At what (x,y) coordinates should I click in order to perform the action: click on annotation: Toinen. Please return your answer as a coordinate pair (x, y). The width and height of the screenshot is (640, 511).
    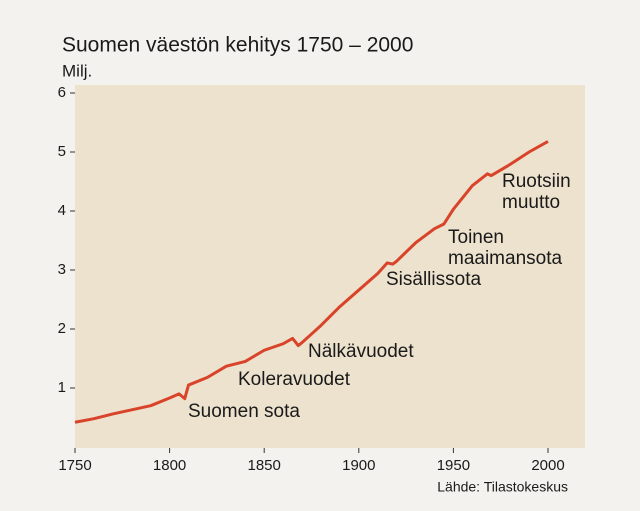
    Looking at the image, I should click on (476, 237).